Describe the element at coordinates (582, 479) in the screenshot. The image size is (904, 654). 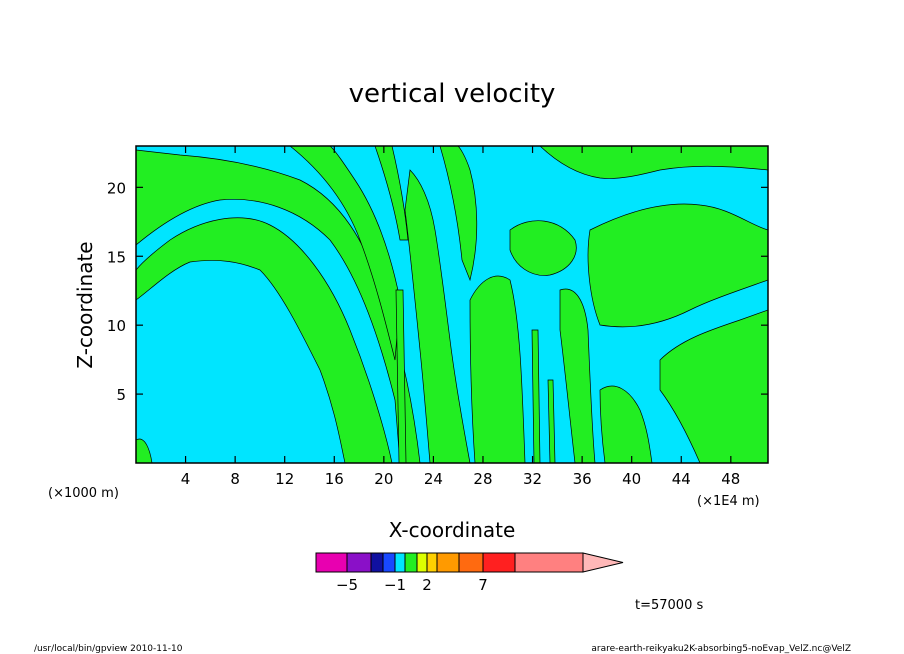
I see `x-tick-label: 36` at that location.